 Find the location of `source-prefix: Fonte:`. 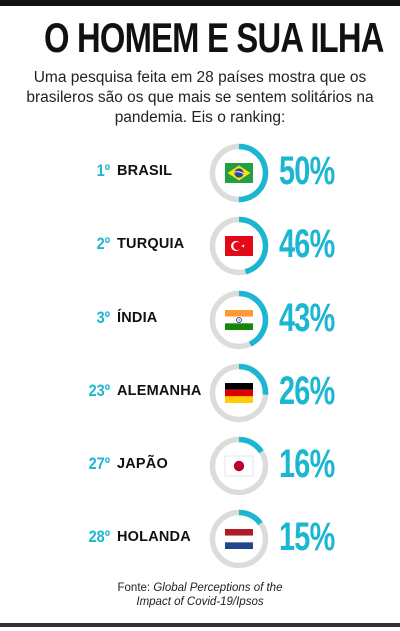

source-prefix: Fonte: is located at coordinates (135, 588).